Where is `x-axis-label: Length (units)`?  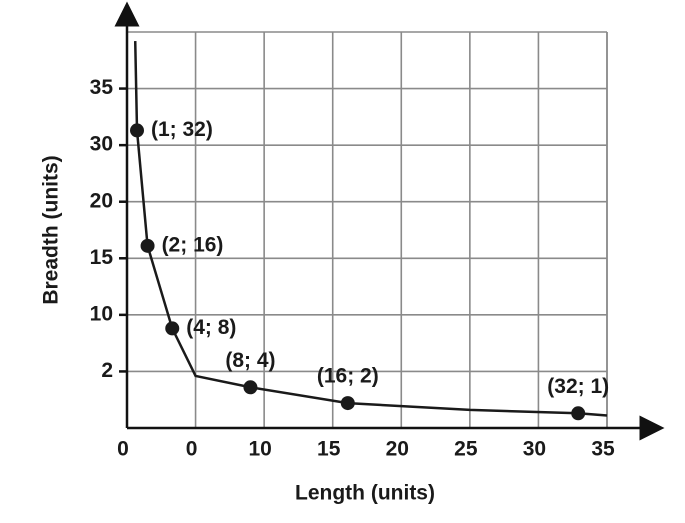
x-axis-label: Length (units) is located at coordinates (365, 493).